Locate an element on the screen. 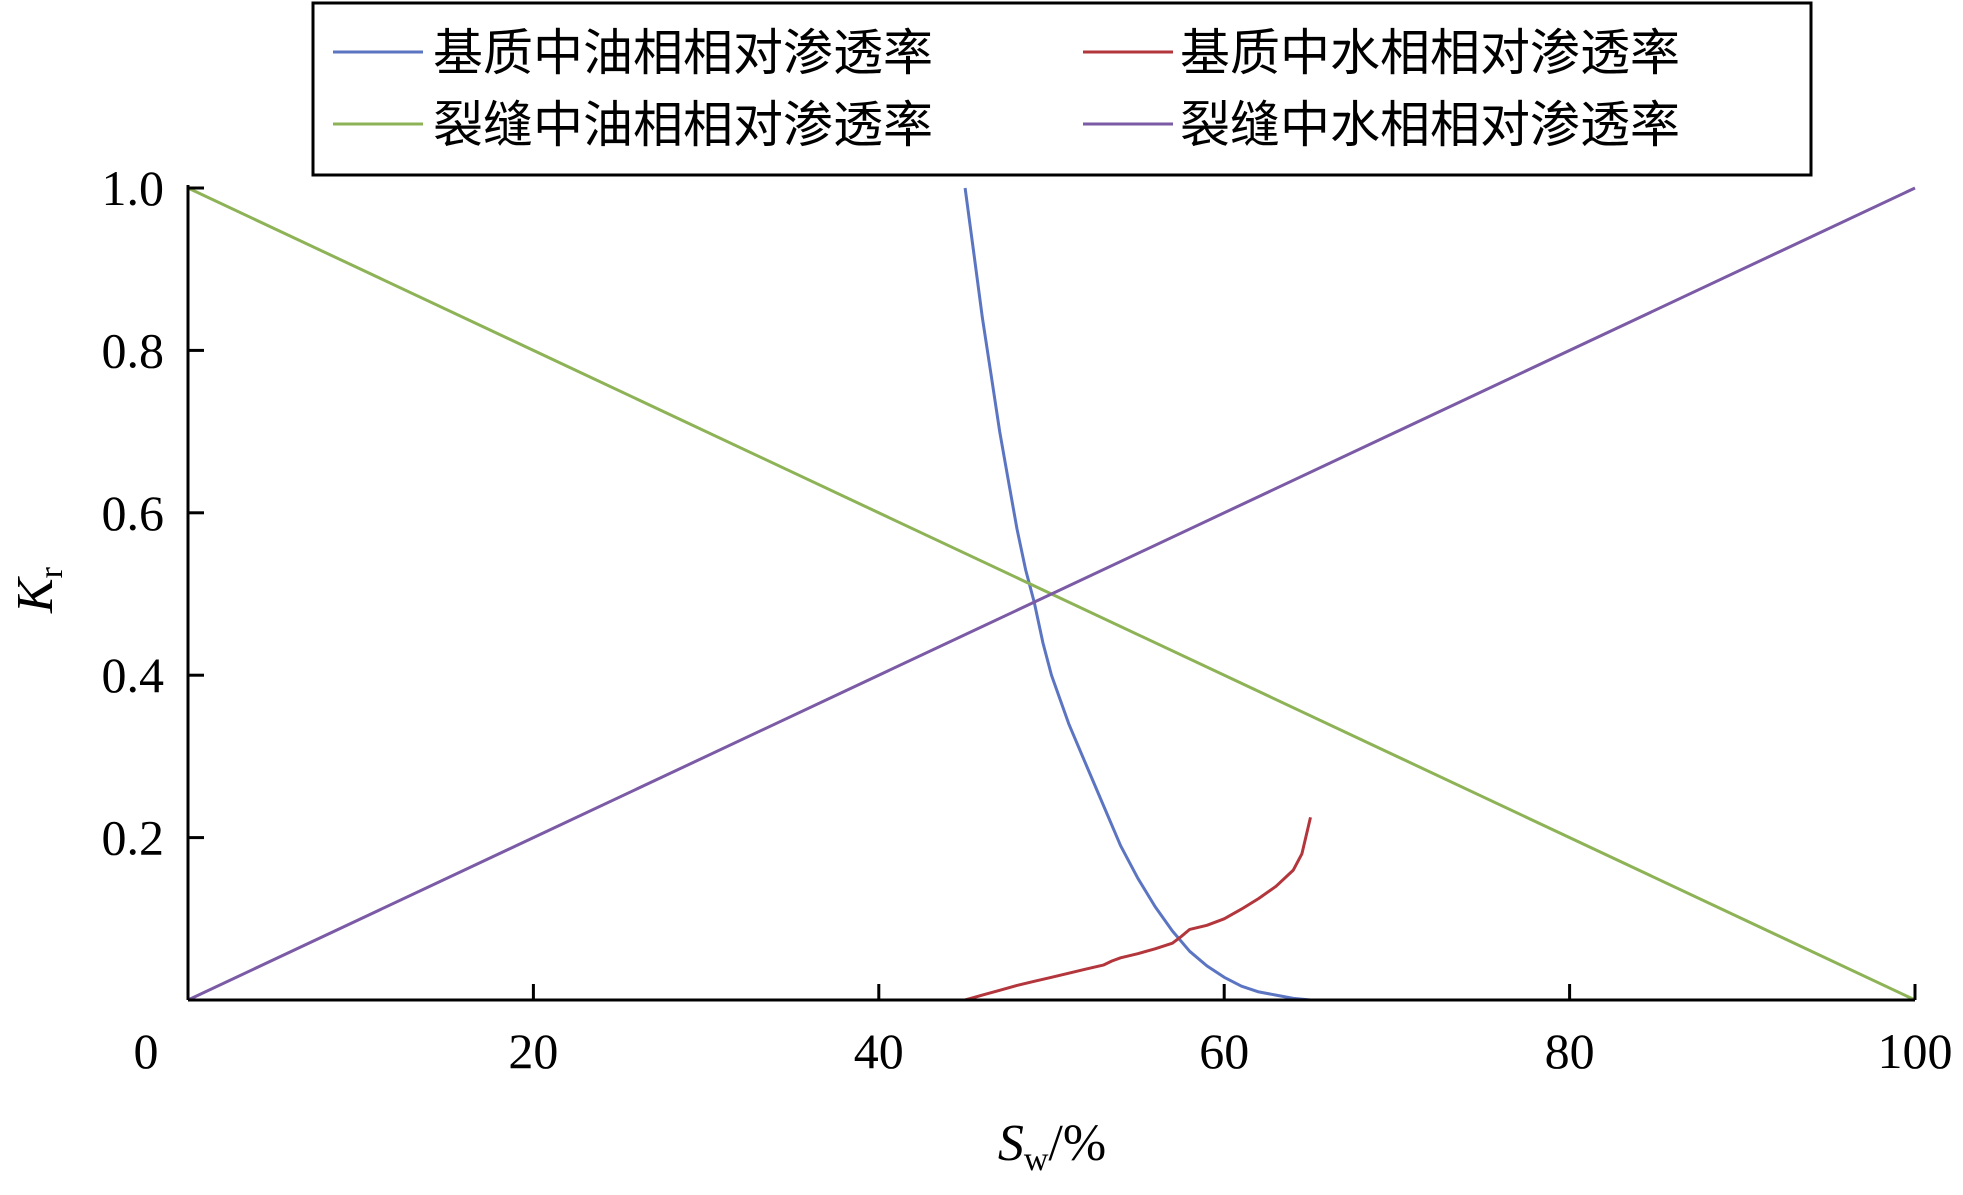  y-tick-label: 0.8 is located at coordinates (133, 350).